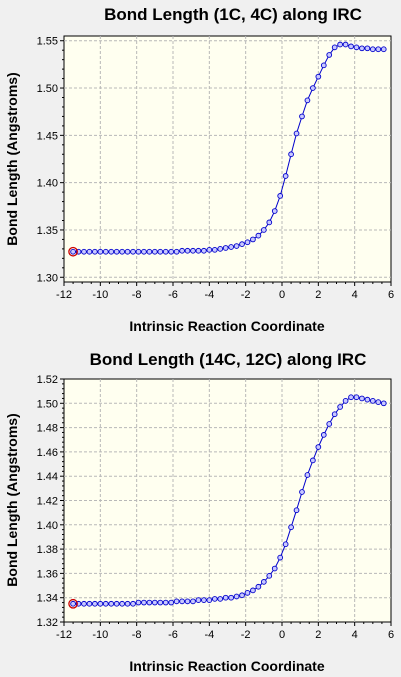  Describe the element at coordinates (355, 635) in the screenshot. I see `x-tick-label: 4` at that location.